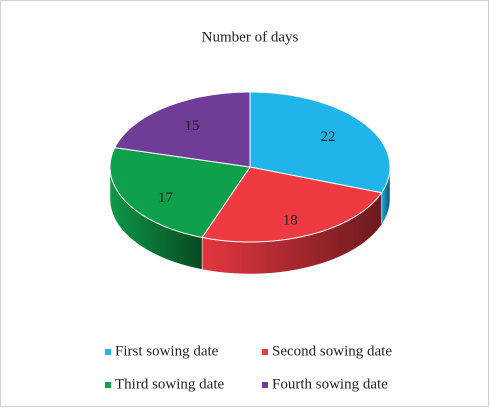 Image resolution: width=490 pixels, height=408 pixels. What do you see at coordinates (330, 384) in the screenshot?
I see `legend-label: Fourth sowing date` at bounding box center [330, 384].